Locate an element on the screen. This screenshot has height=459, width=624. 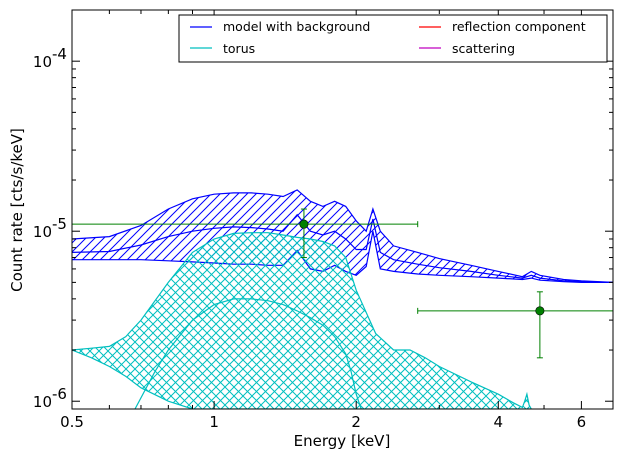
legend-label-reflection: reflection component is located at coordinates (519, 26).